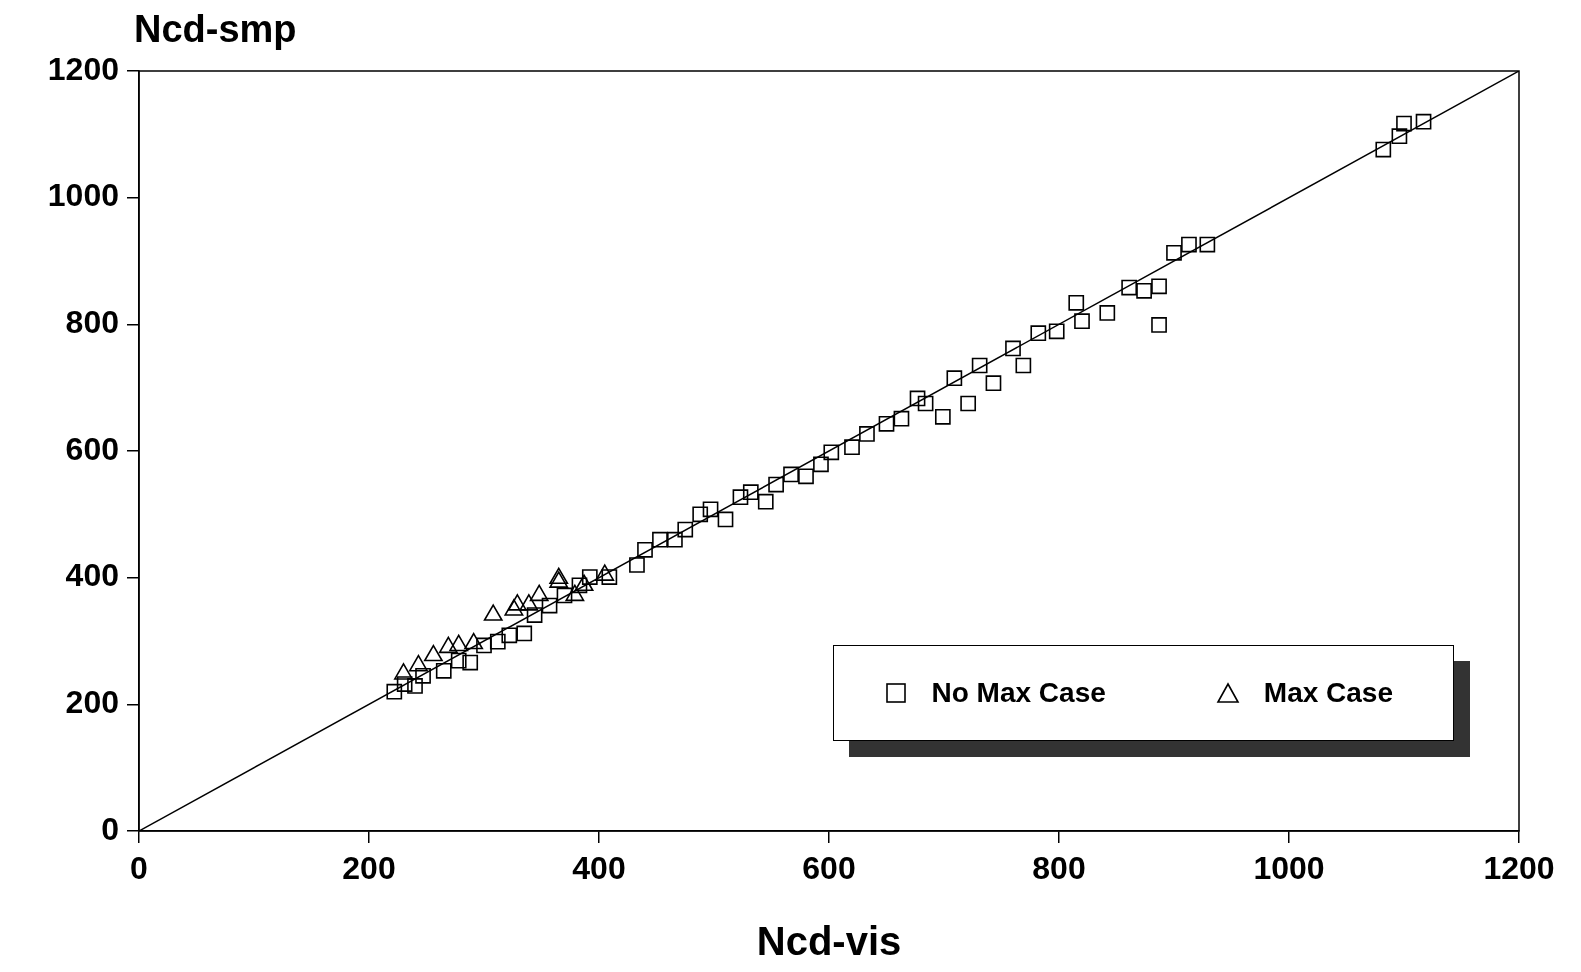 This screenshot has height=972, width=1581. Describe the element at coordinates (829, 868) in the screenshot. I see `x-tick-label: 600` at that location.